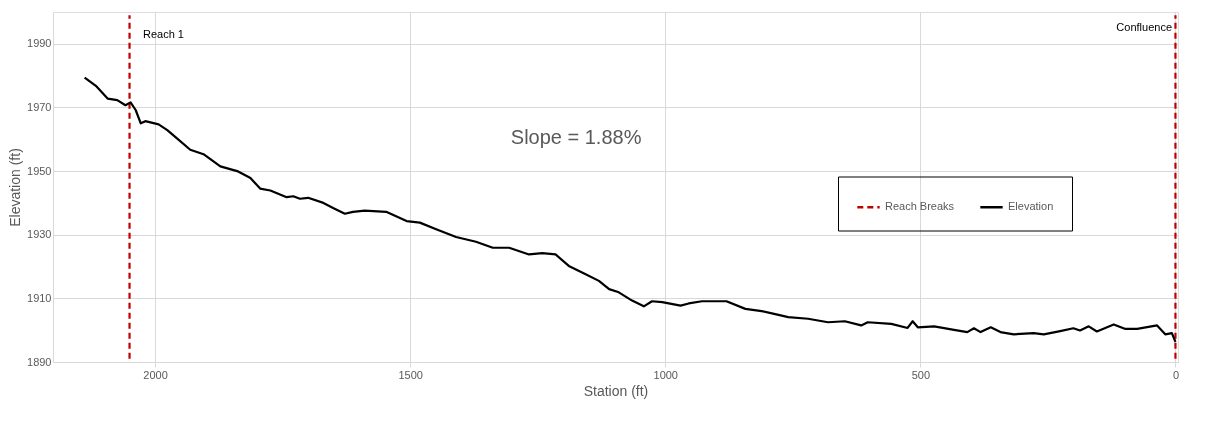 The image size is (1215, 423). Describe the element at coordinates (576, 137) in the screenshot. I see `annotation: Slope = 1.88%` at that location.